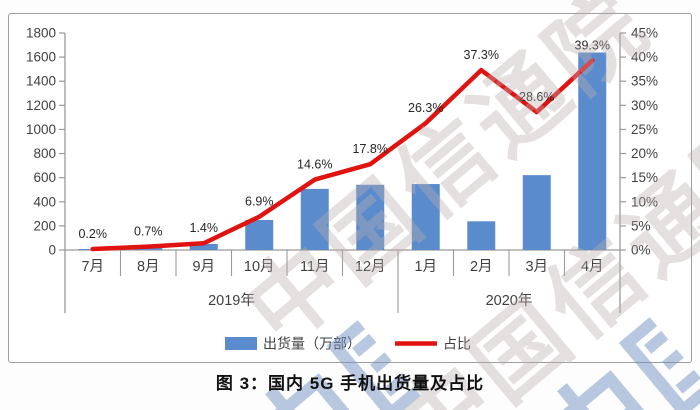  I want to click on y-tick-label-right: 25%, so click(644, 129).